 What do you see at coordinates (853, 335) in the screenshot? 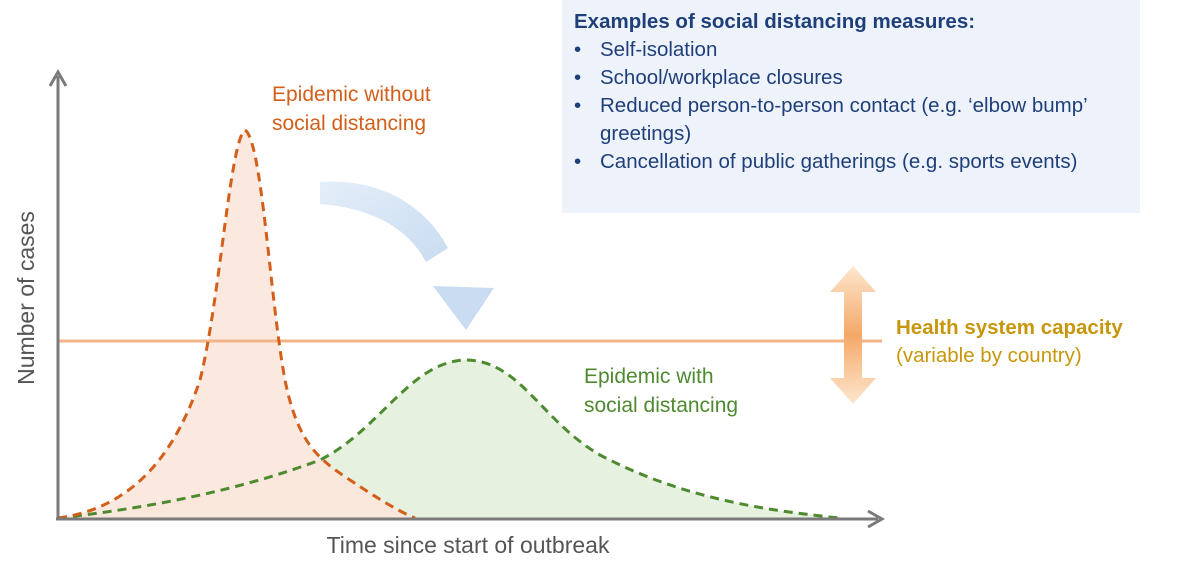
I see `capacity-double-arrow-icon` at bounding box center [853, 335].